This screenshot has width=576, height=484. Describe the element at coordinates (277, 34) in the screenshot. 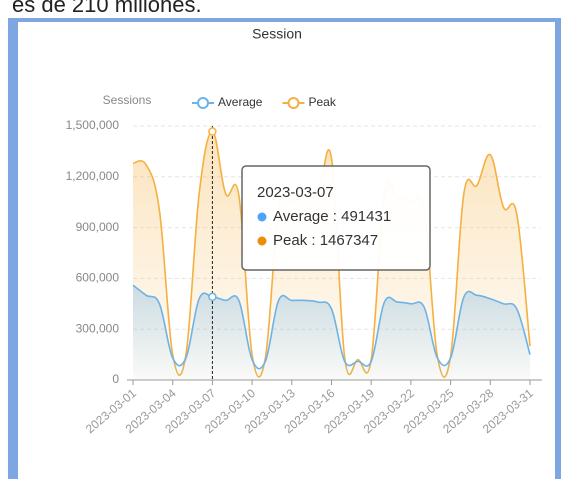

I see `chart-title: Session` at that location.